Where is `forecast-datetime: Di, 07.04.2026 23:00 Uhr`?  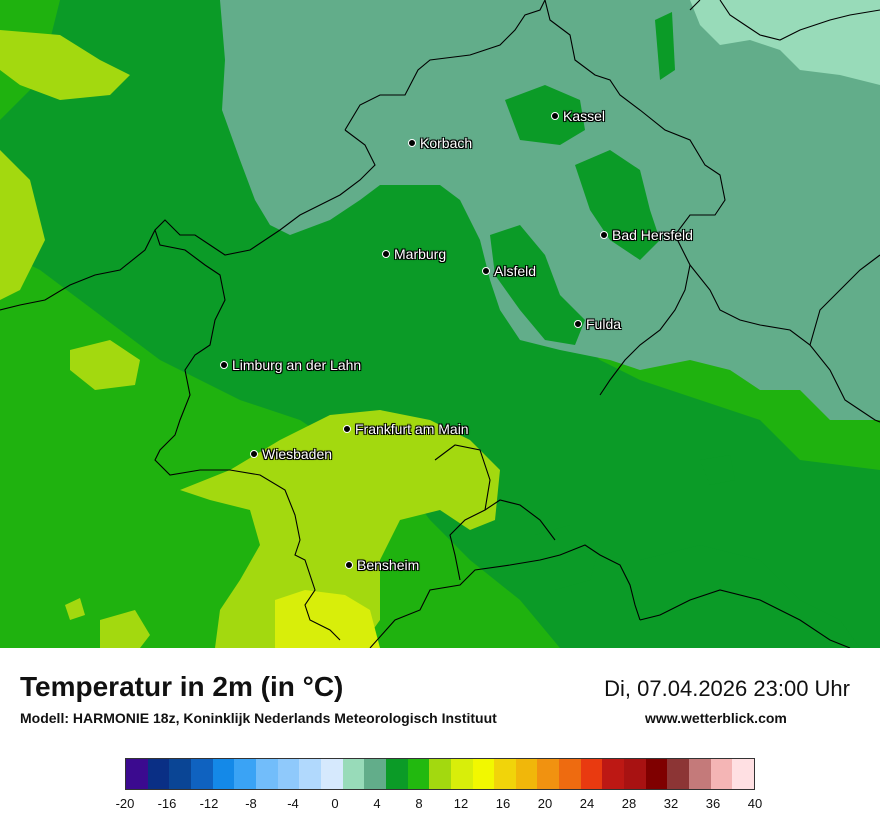 forecast-datetime: Di, 07.04.2026 23:00 Uhr is located at coordinates (727, 688).